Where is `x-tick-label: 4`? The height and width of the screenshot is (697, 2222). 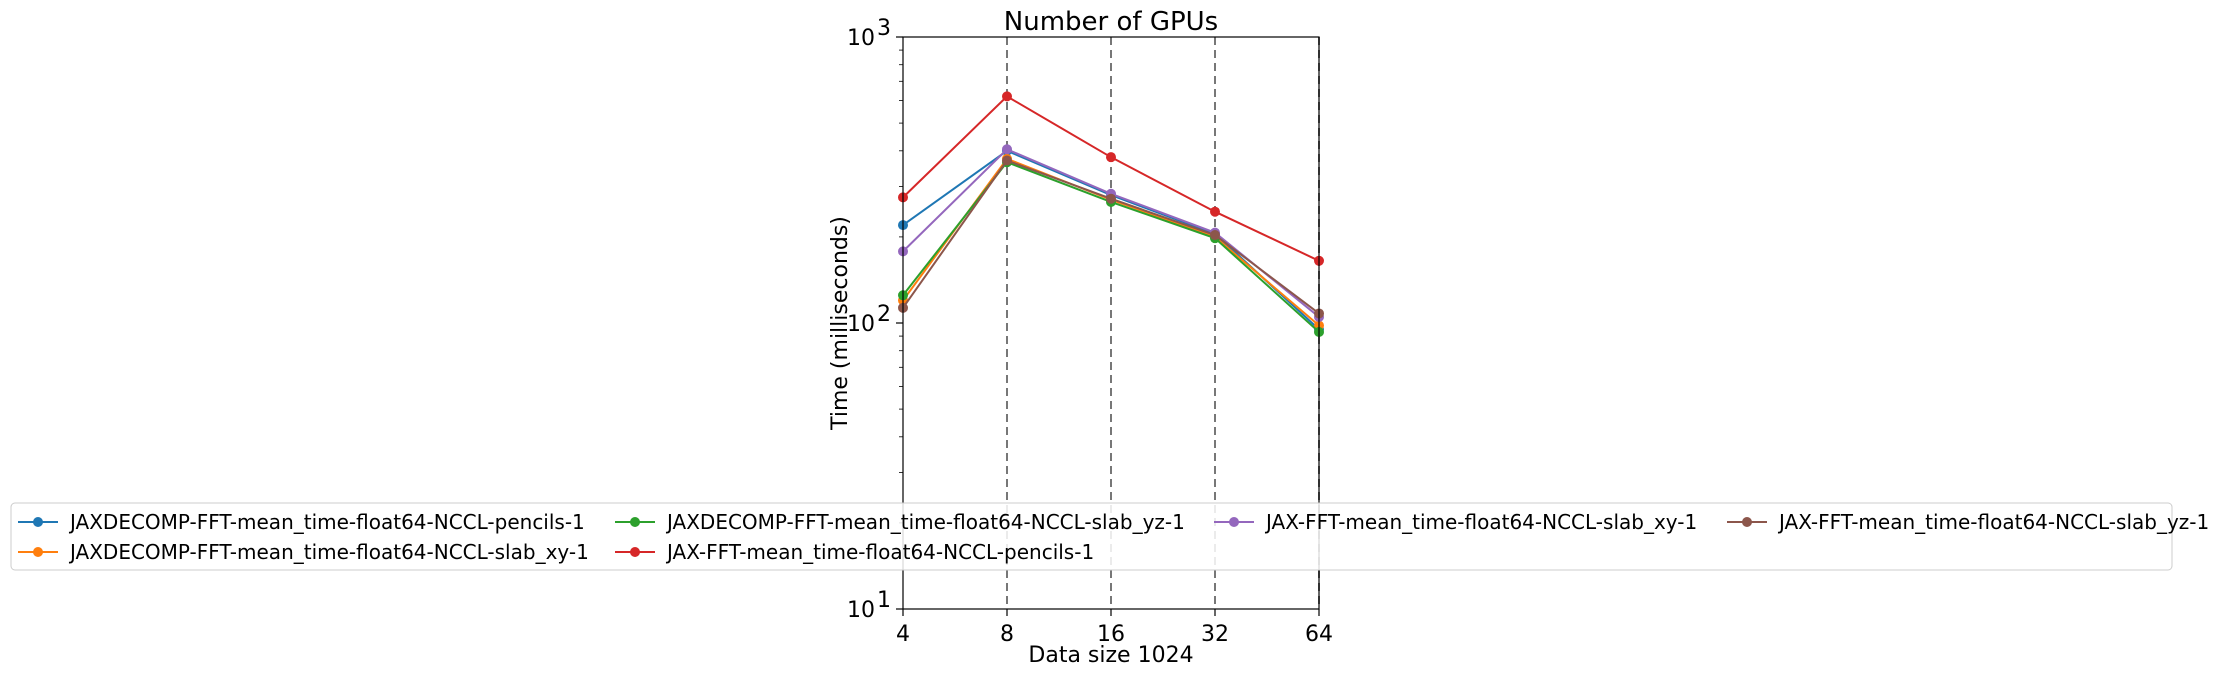
x-tick-label: 4 is located at coordinates (903, 634).